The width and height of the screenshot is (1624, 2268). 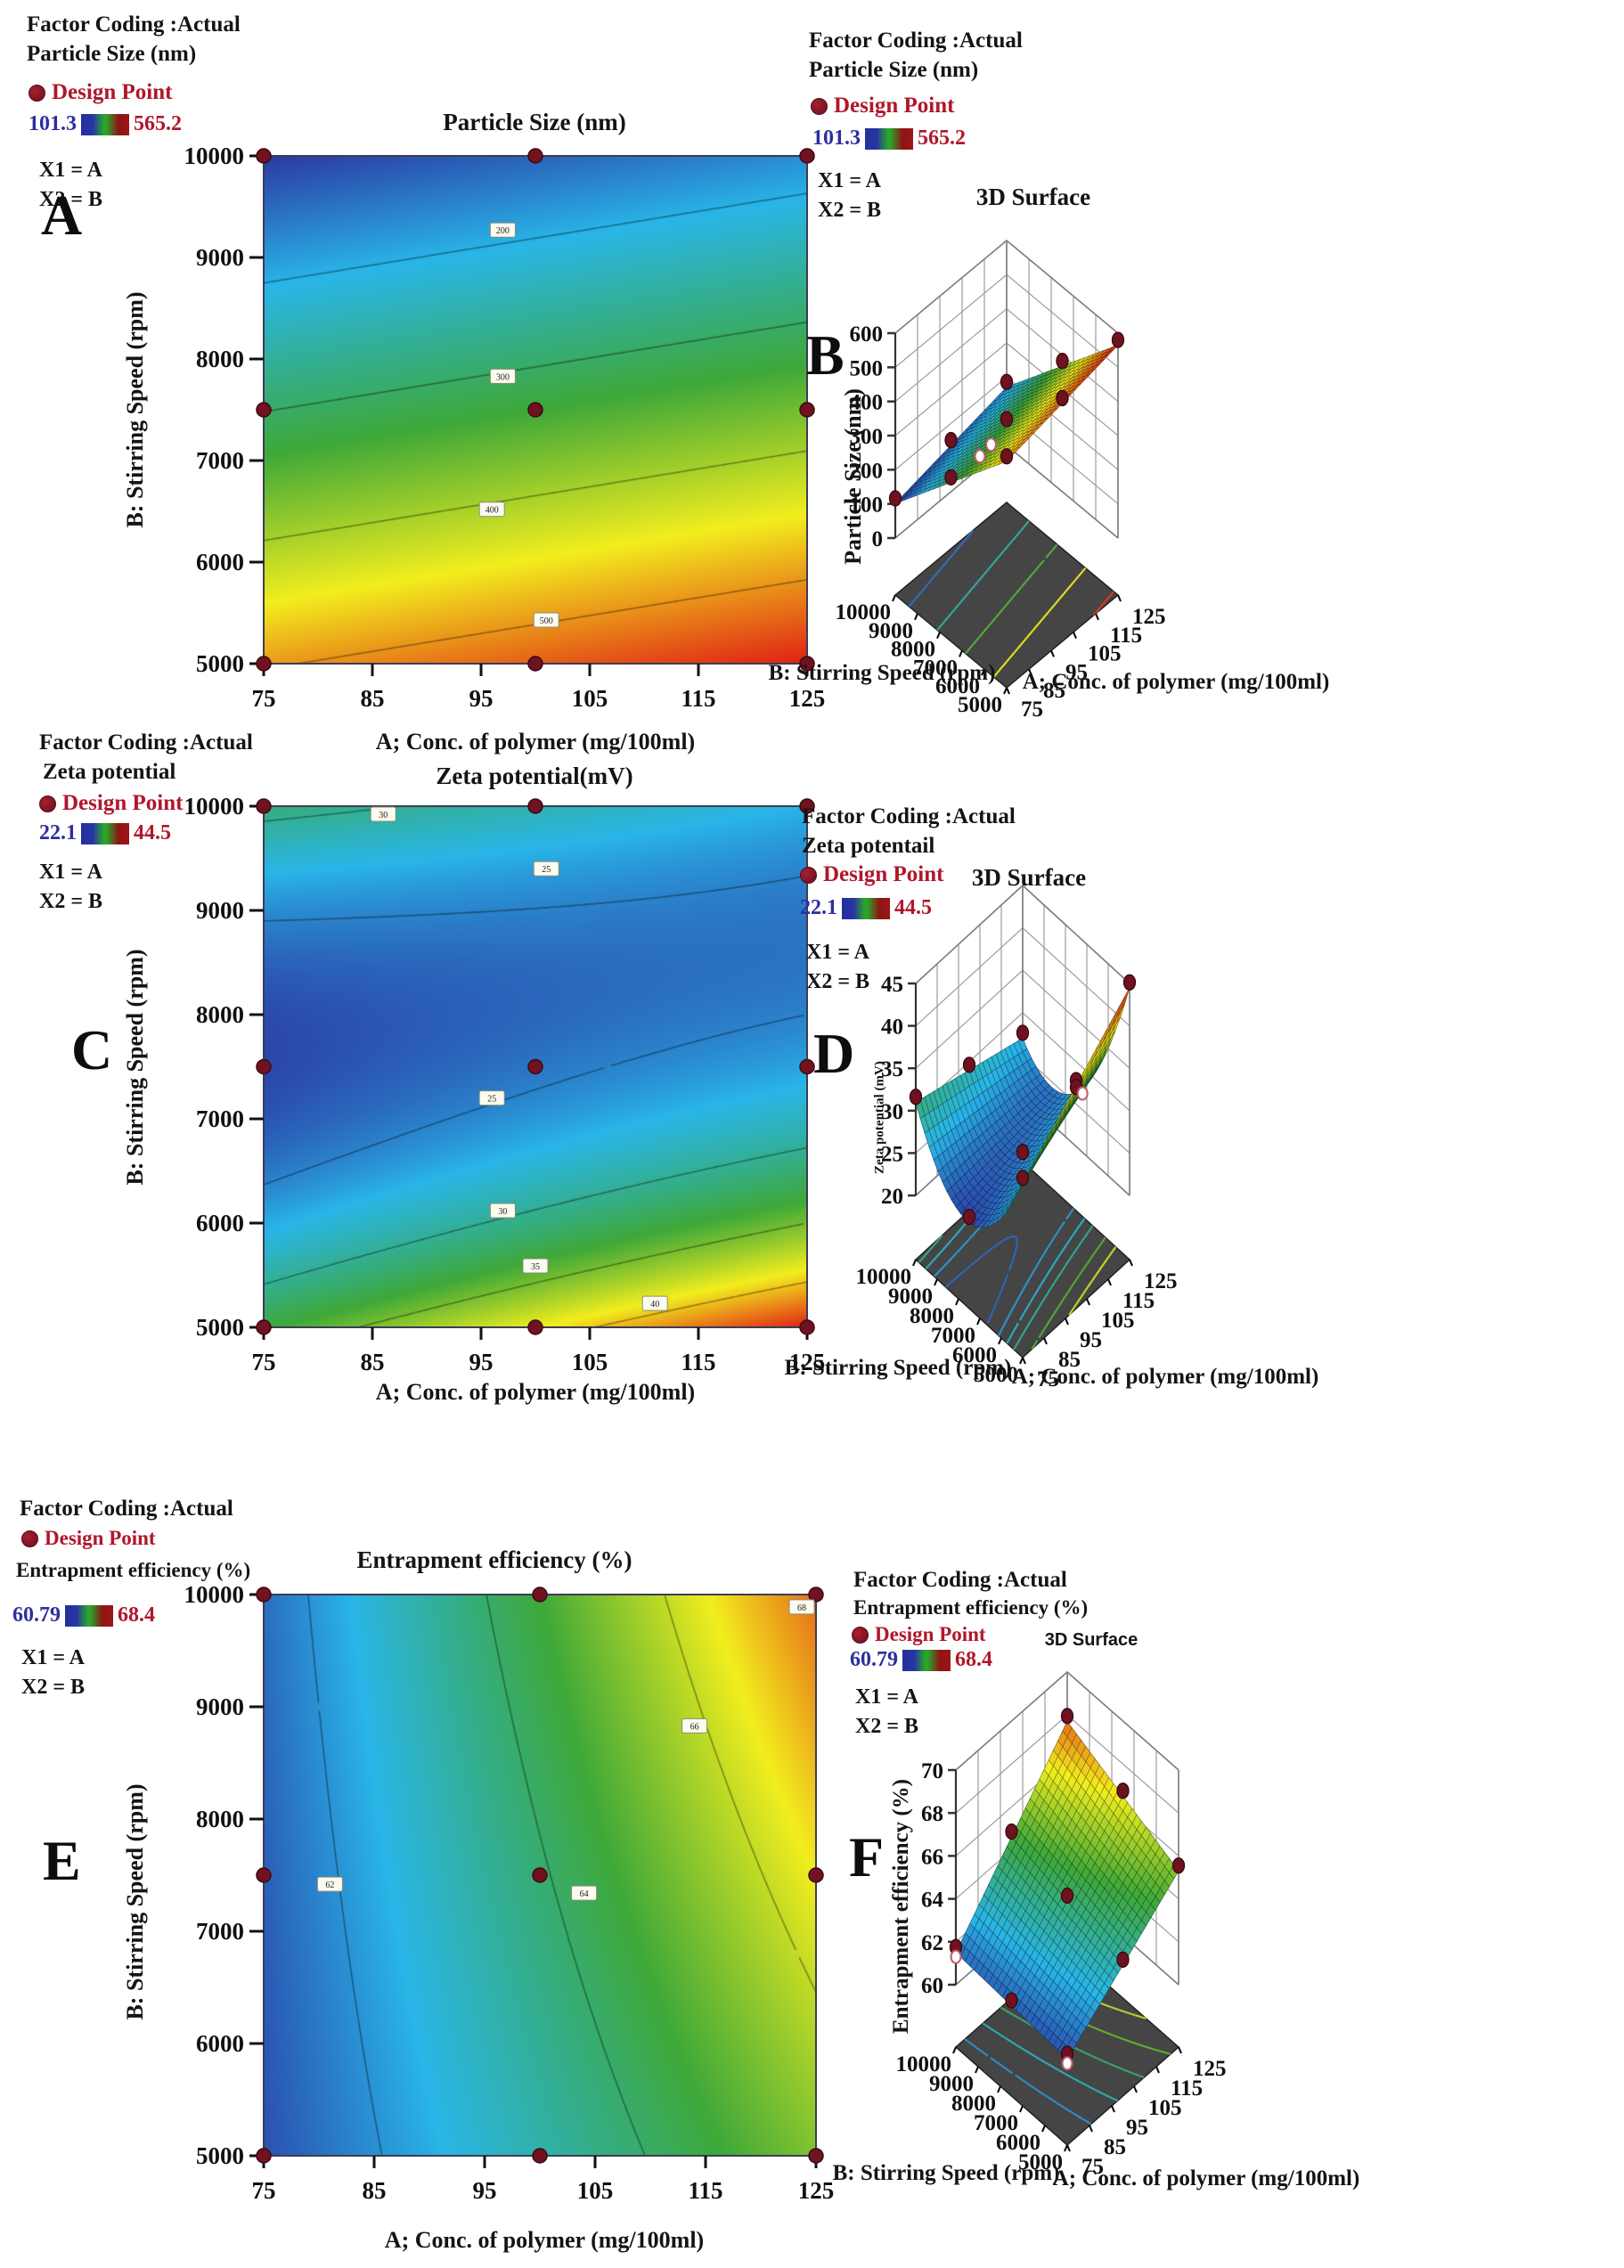 I want to click on a-axis-tick-label: 95, so click(x=1076, y=672).